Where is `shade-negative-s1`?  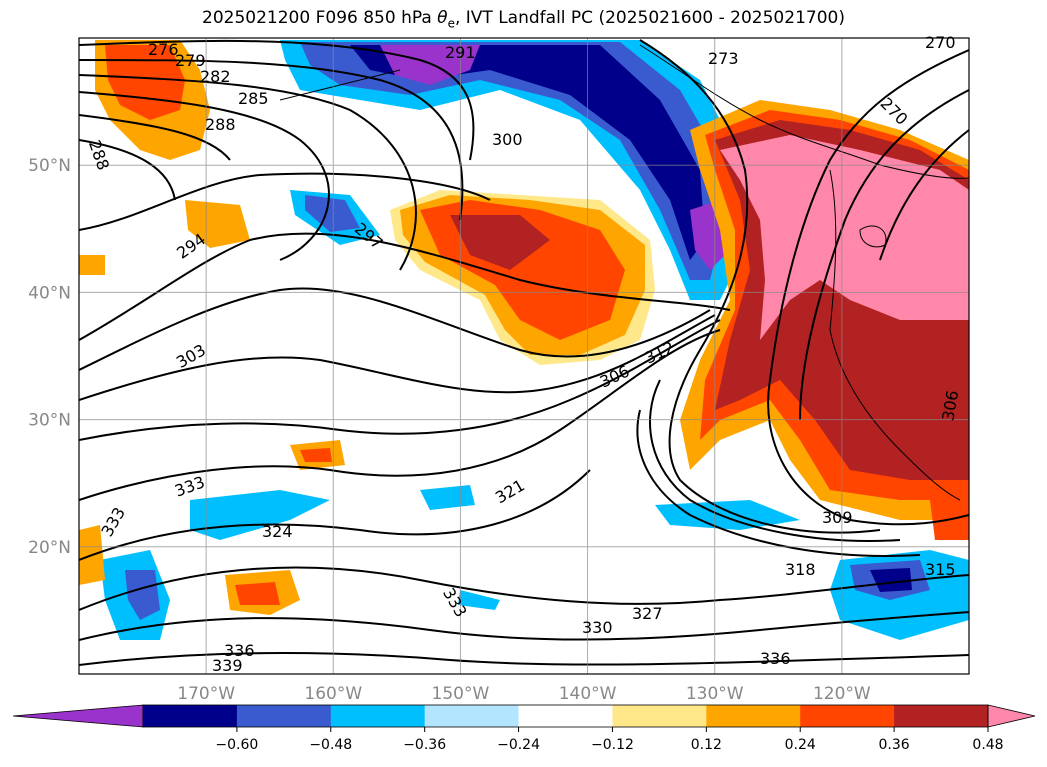 shade-negative-s1 is located at coordinates (260, 515).